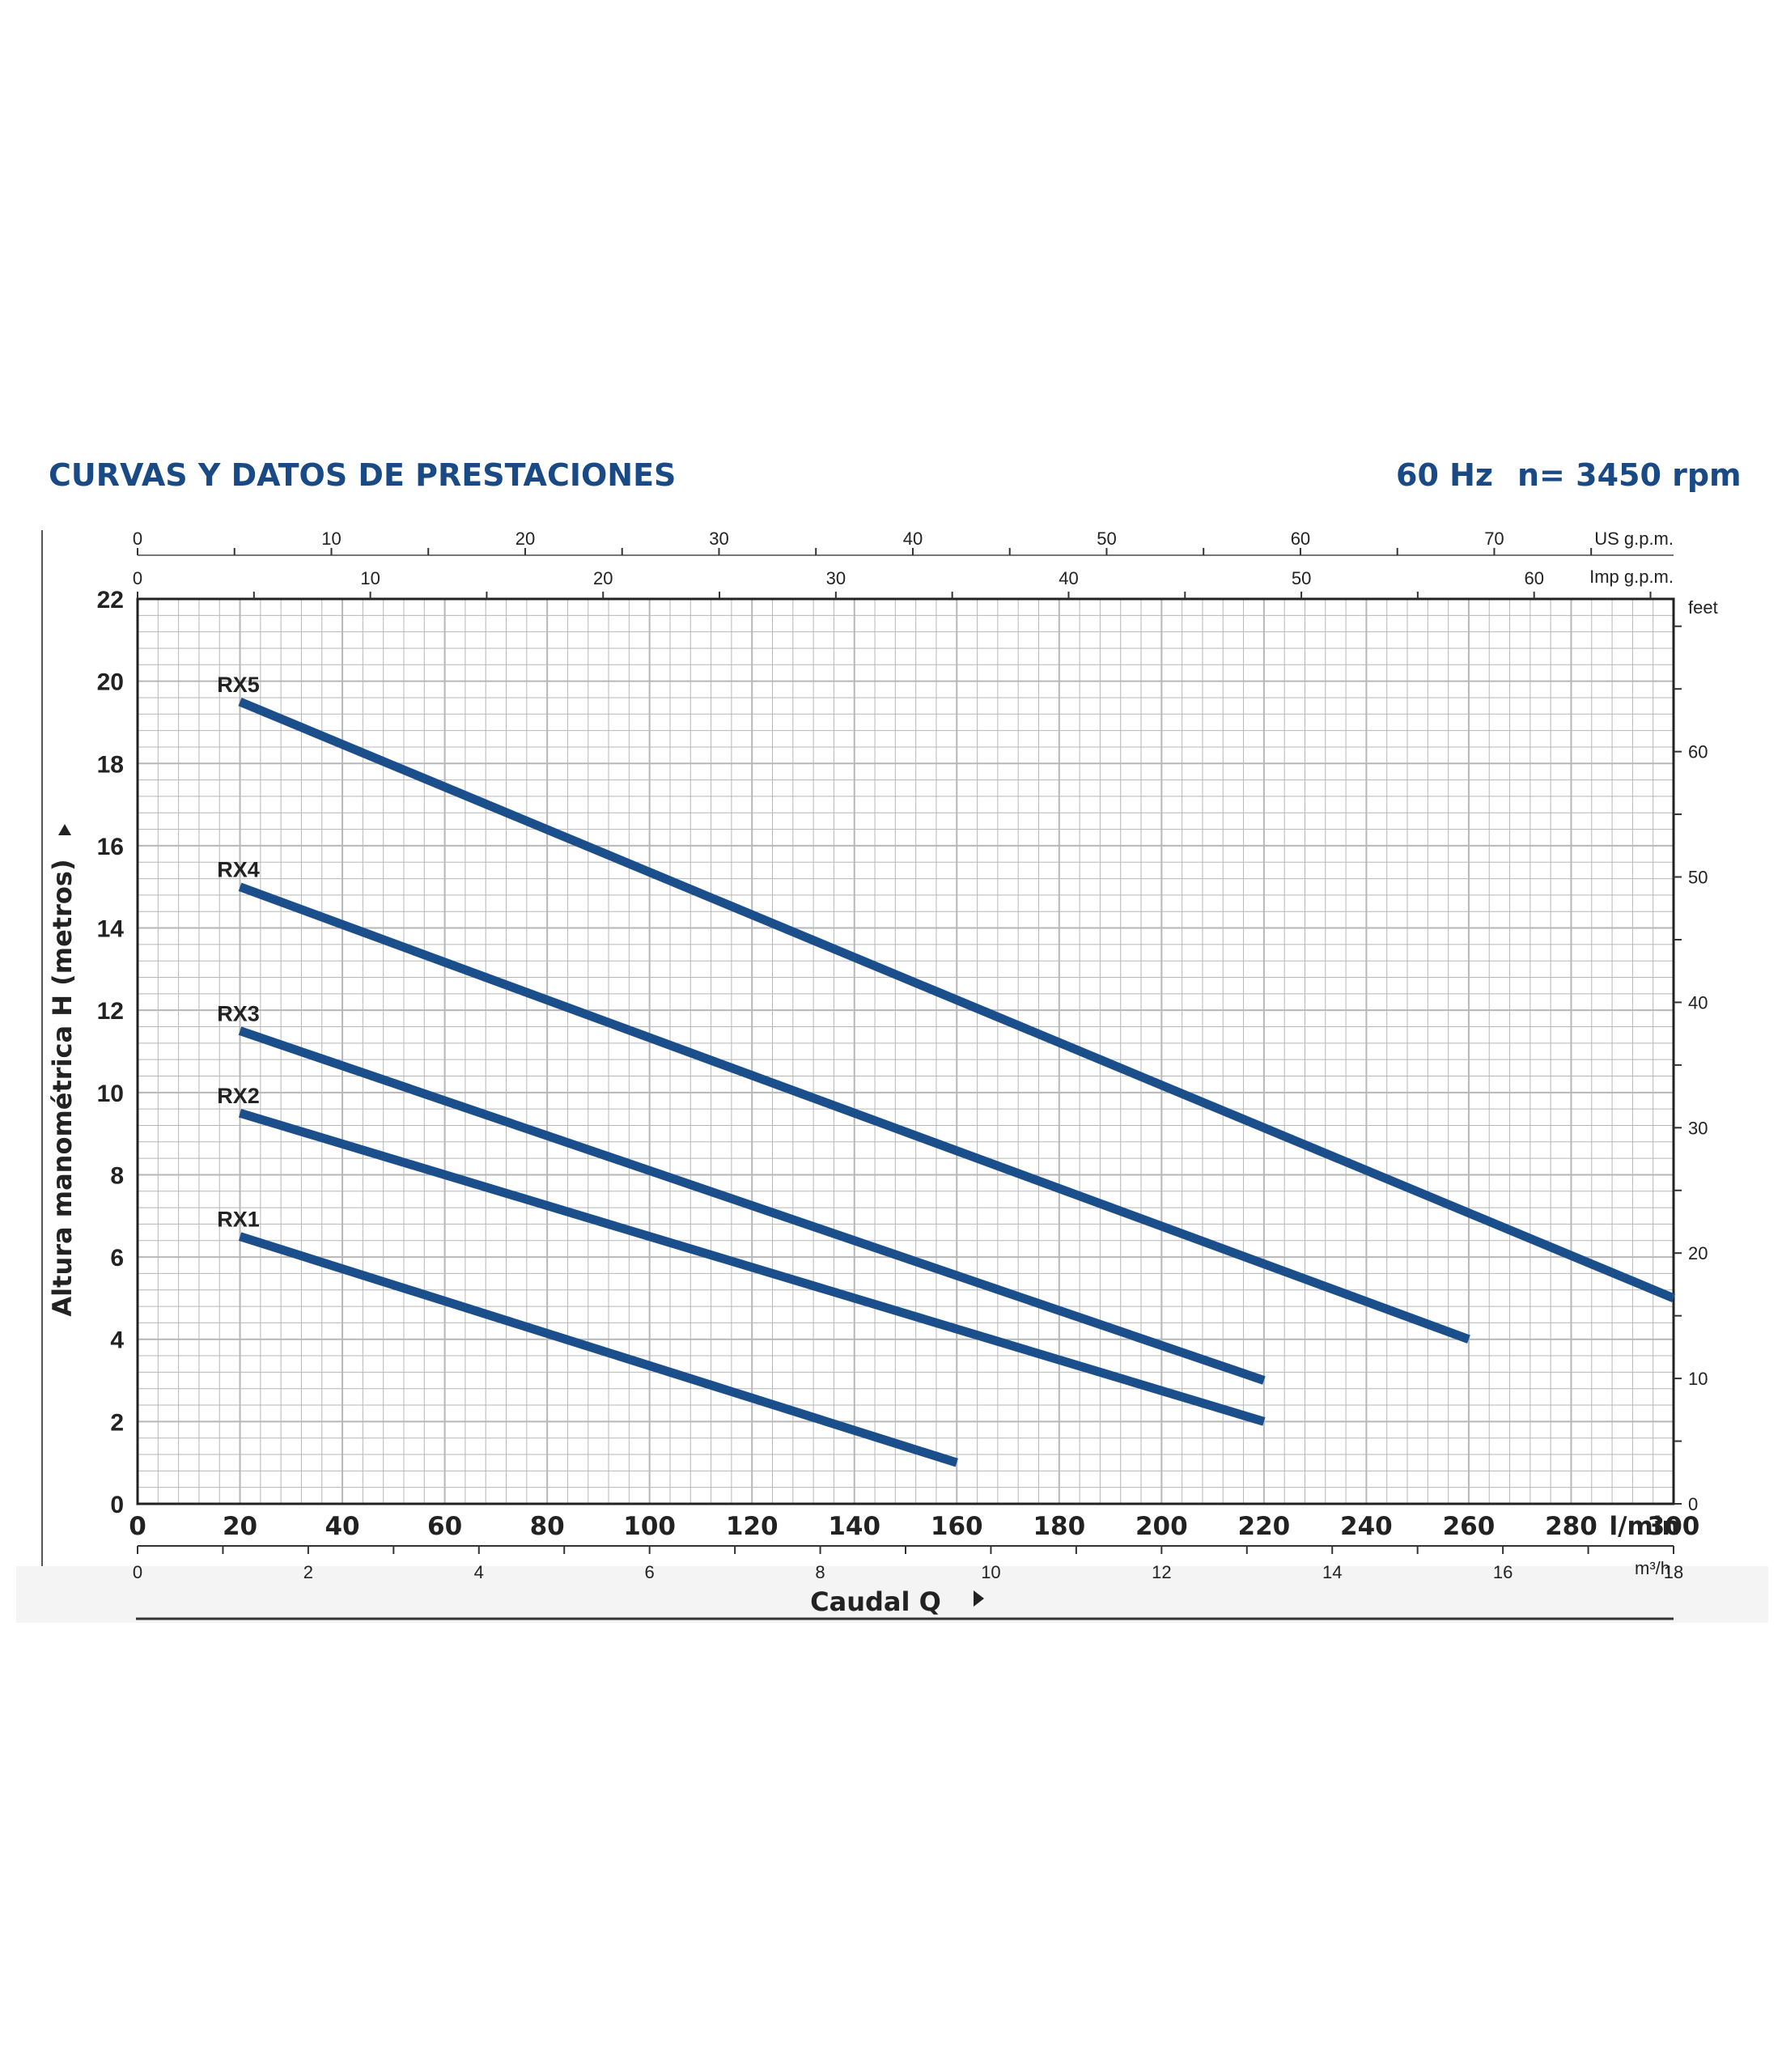 This screenshot has width=1782, height=2072. I want to click on x-tick-label: 240, so click(1366, 1526).